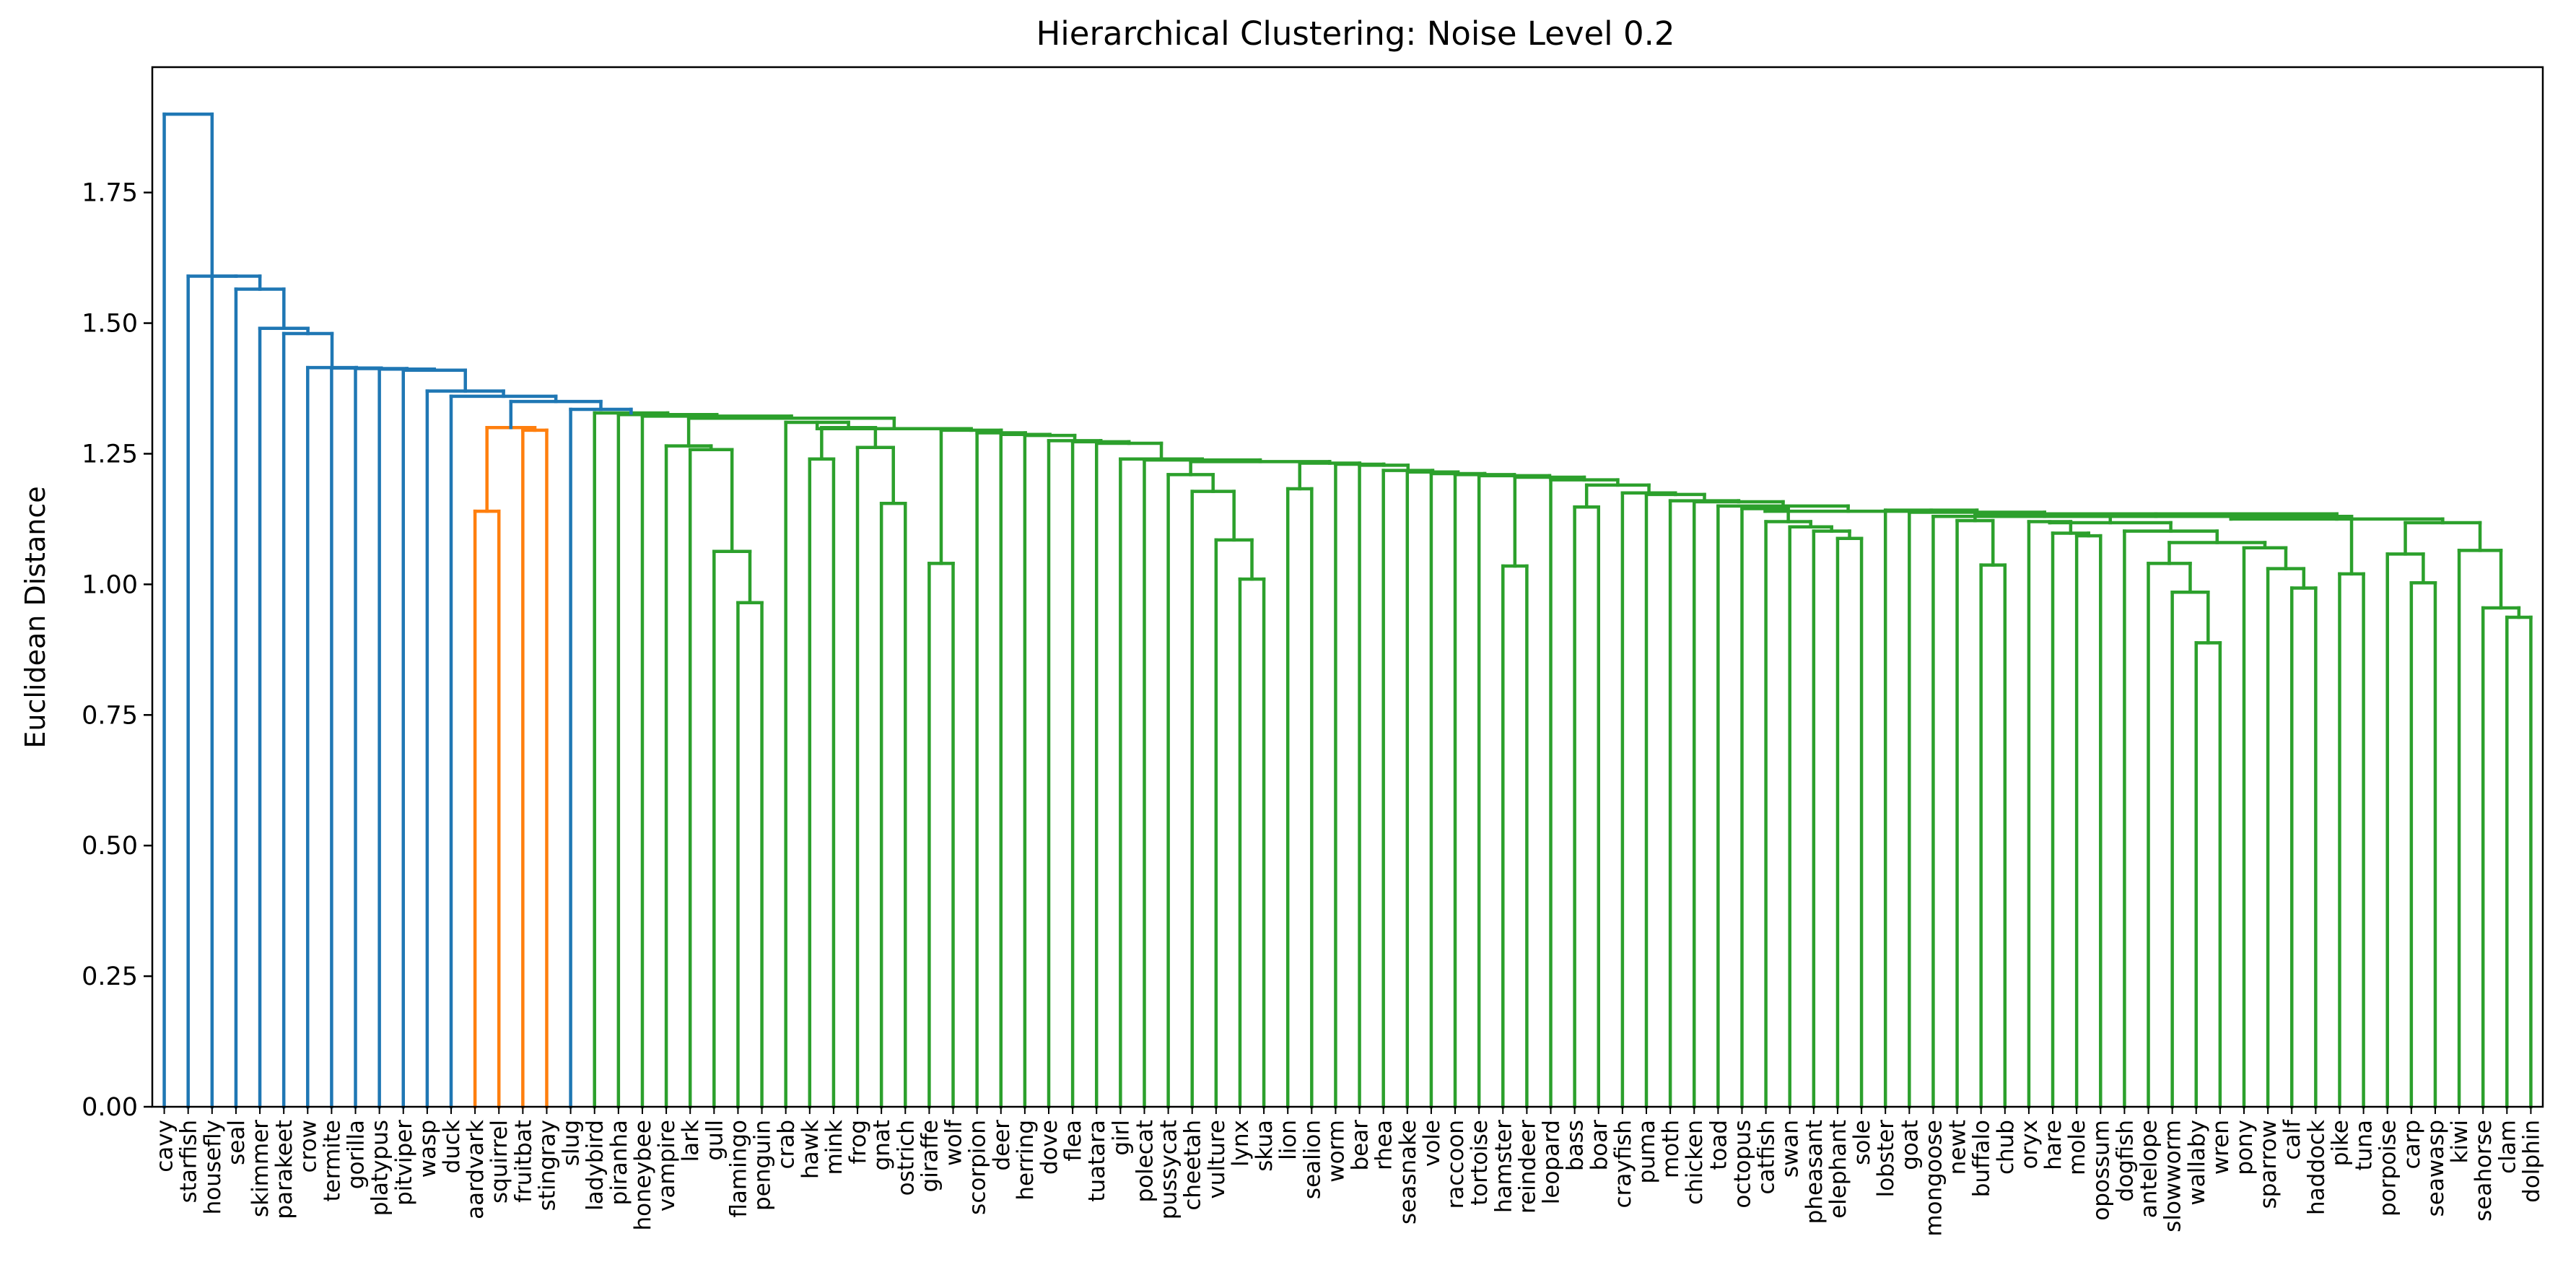  What do you see at coordinates (572, 1143) in the screenshot?
I see `leaf-label-slug: slug` at bounding box center [572, 1143].